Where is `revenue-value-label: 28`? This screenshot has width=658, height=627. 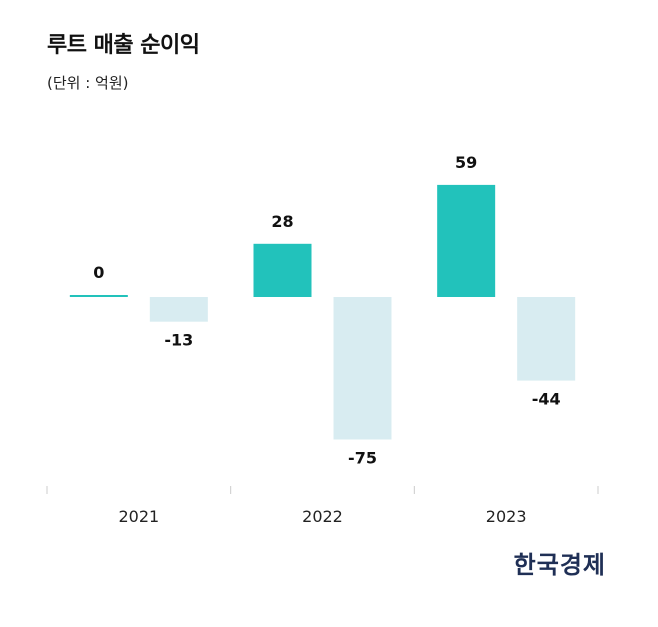 revenue-value-label: 28 is located at coordinates (282, 221).